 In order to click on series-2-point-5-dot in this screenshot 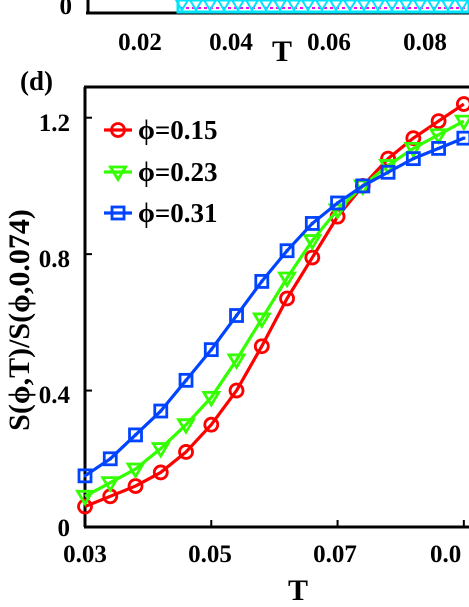, I will do `click(211, 350)`.